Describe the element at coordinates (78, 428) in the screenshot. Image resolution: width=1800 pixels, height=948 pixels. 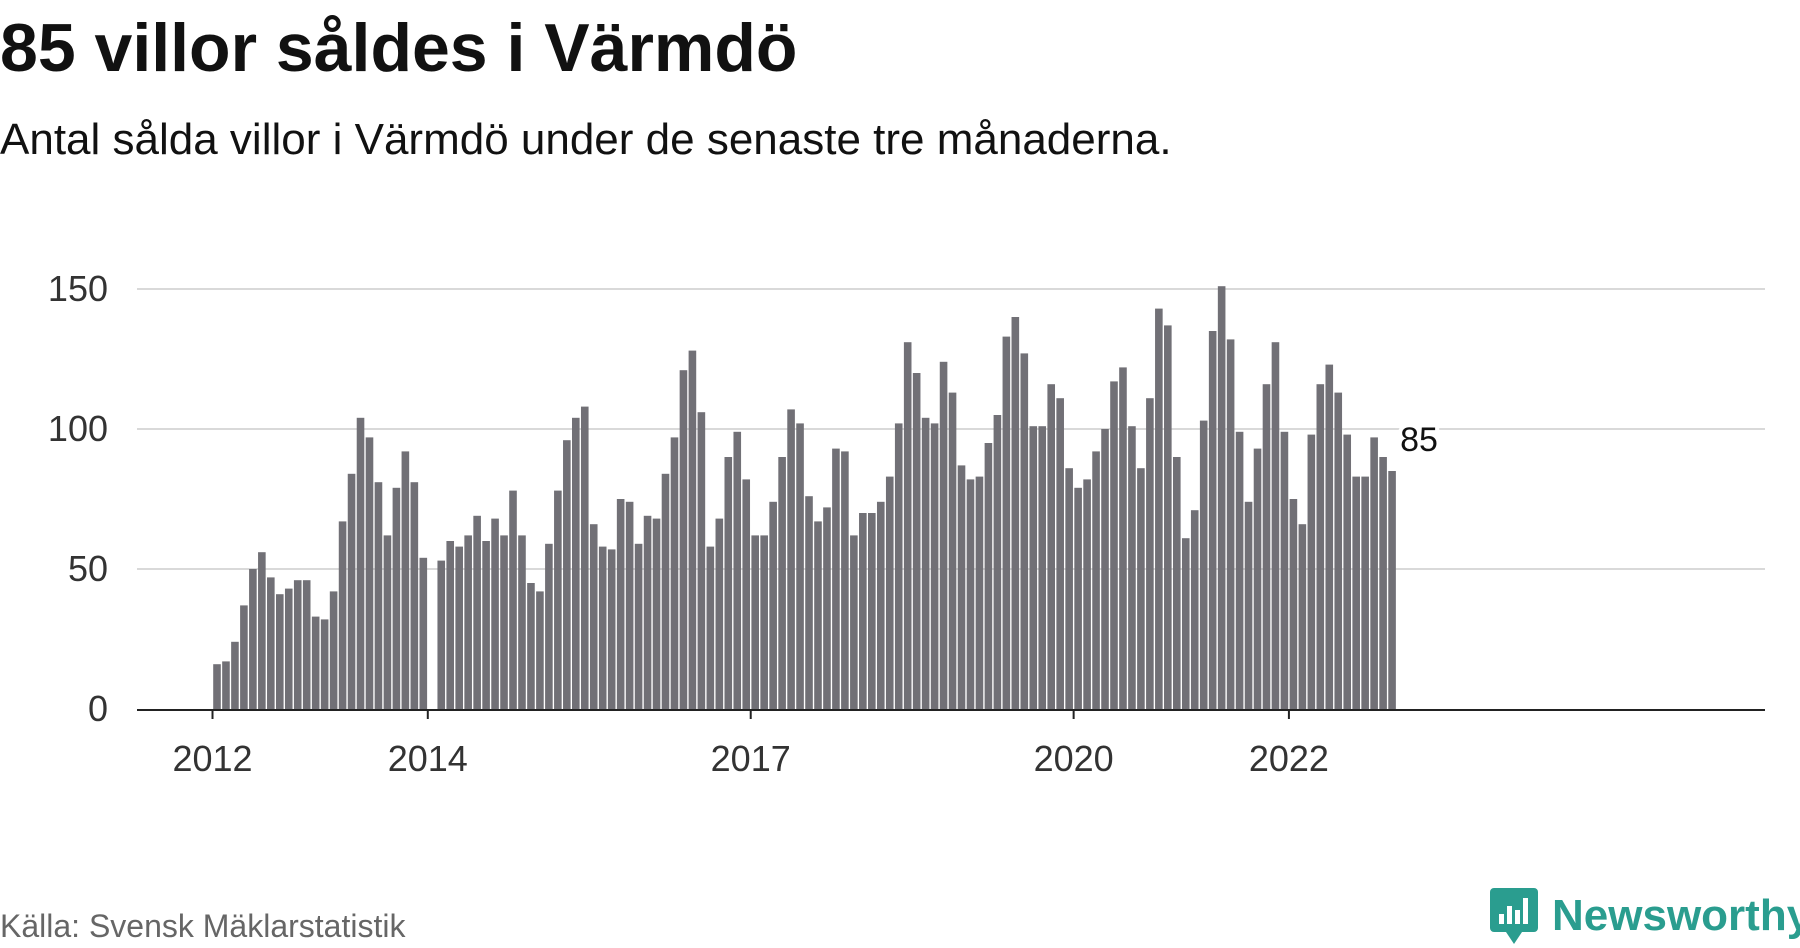
I see `y-tick-label: 100` at that location.